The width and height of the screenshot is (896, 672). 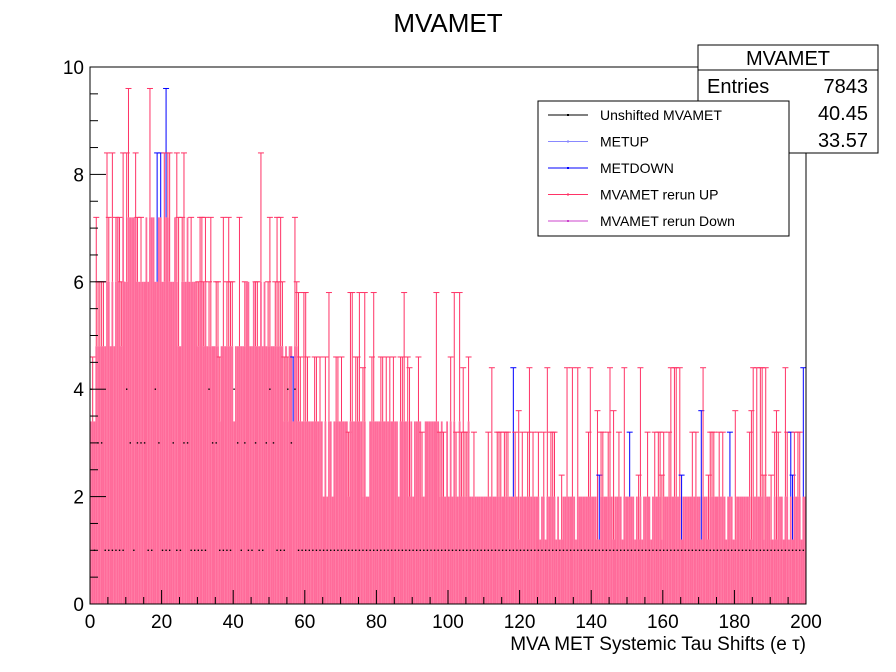 What do you see at coordinates (78, 175) in the screenshot?
I see `y-tick-label: 8` at bounding box center [78, 175].